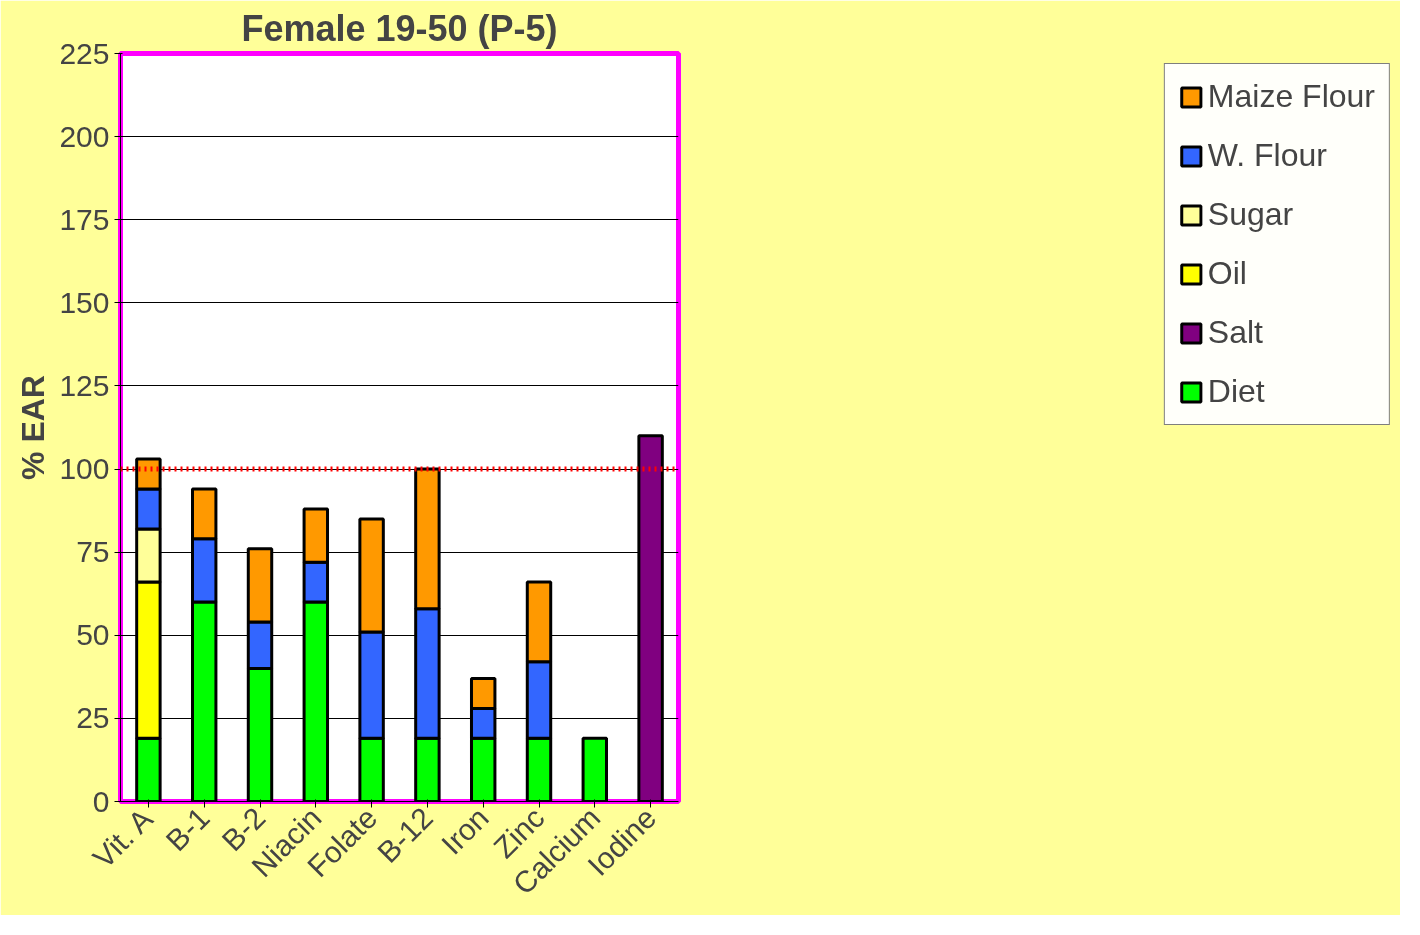  What do you see at coordinates (84, 385) in the screenshot?
I see `y-tick-label: 125` at bounding box center [84, 385].